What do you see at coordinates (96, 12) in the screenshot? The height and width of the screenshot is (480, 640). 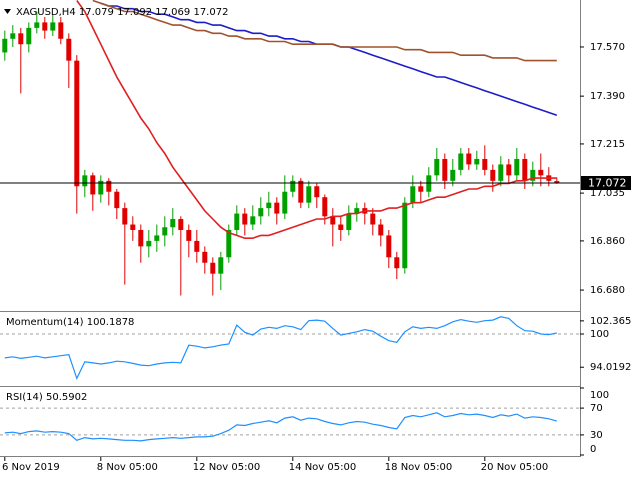 I see `last-open: 17.079` at bounding box center [96, 12].